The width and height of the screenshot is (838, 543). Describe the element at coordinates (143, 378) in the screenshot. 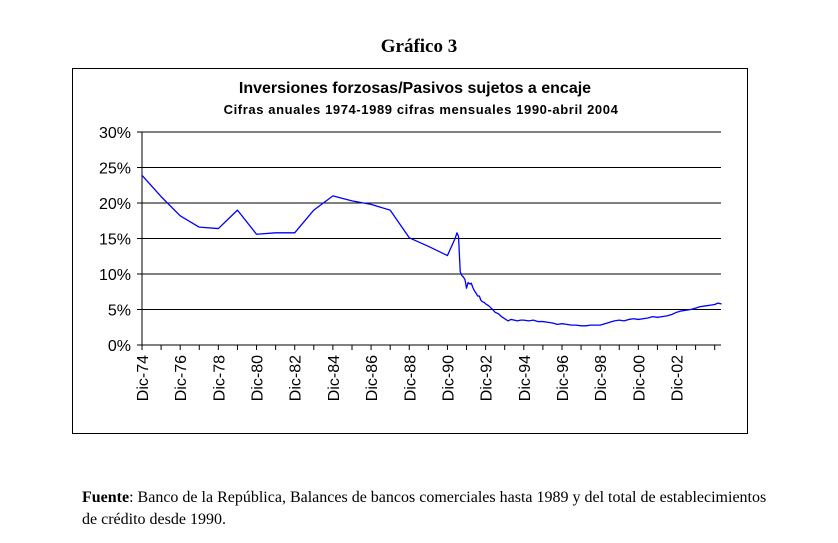

I see `x-tick-label: Dic-74` at that location.